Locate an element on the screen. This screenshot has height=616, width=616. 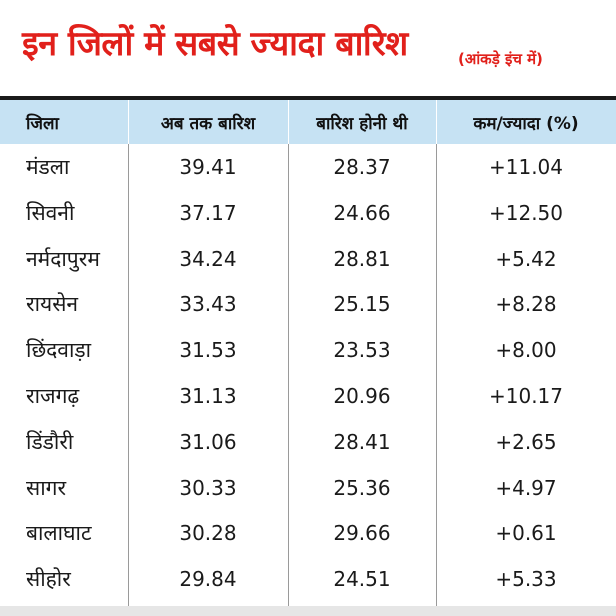
unit-note: (आंकड़े इंच में) is located at coordinates (500, 59).